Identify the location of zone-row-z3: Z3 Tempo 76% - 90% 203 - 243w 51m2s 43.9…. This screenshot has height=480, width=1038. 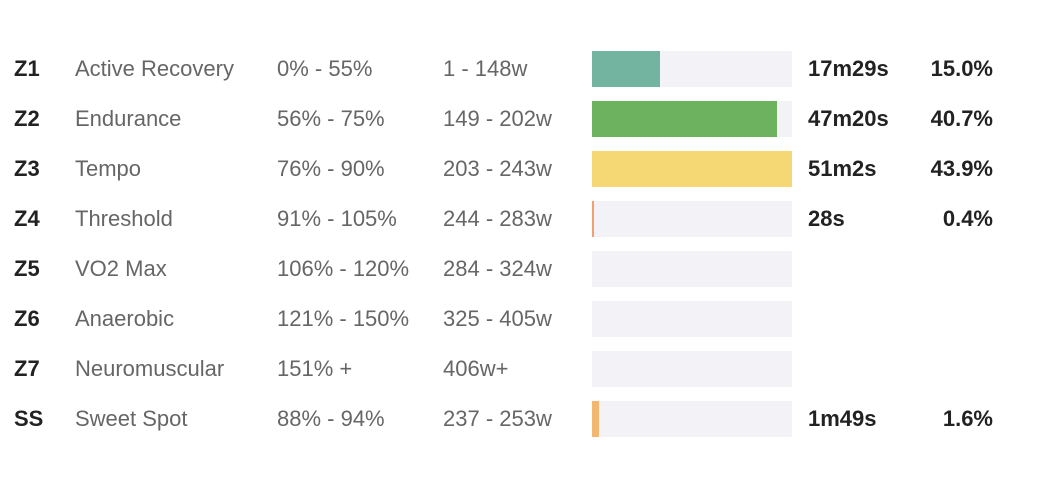
(519, 169).